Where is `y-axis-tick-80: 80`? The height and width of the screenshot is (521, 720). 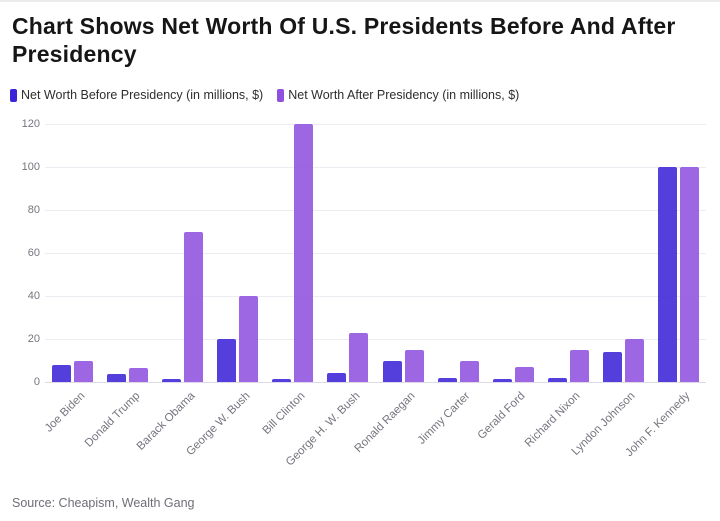 y-axis-tick-80: 80 is located at coordinates (33, 210).